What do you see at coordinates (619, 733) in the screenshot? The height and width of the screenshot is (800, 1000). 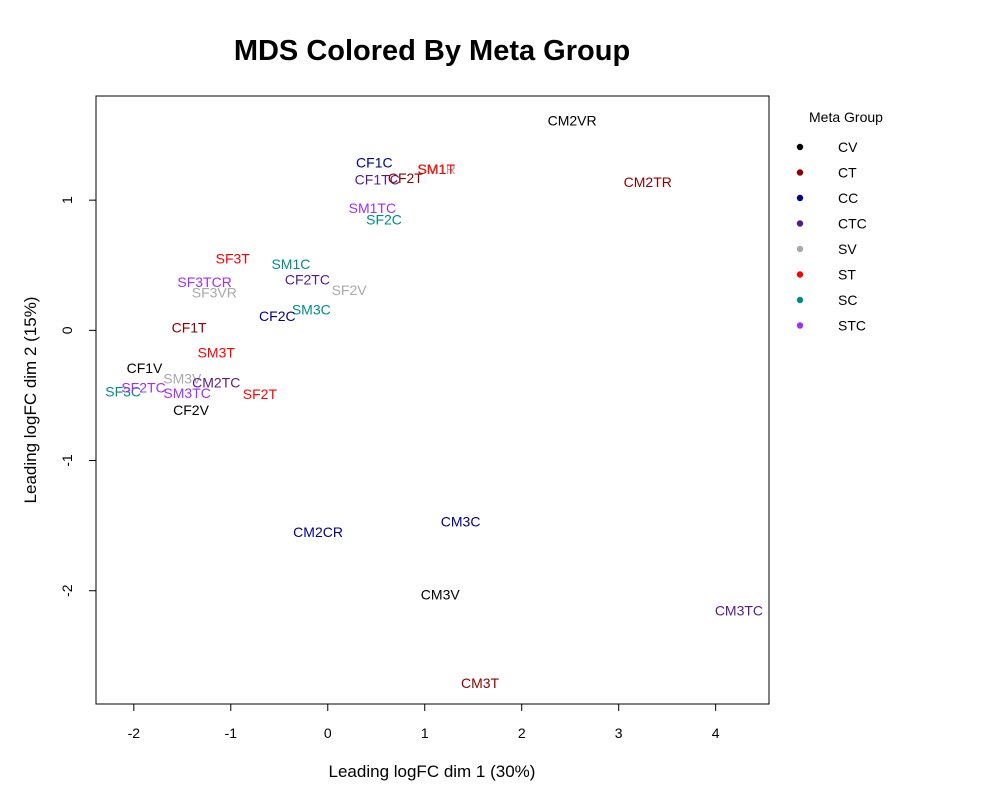 I see `x-tick-label: 3` at bounding box center [619, 733].